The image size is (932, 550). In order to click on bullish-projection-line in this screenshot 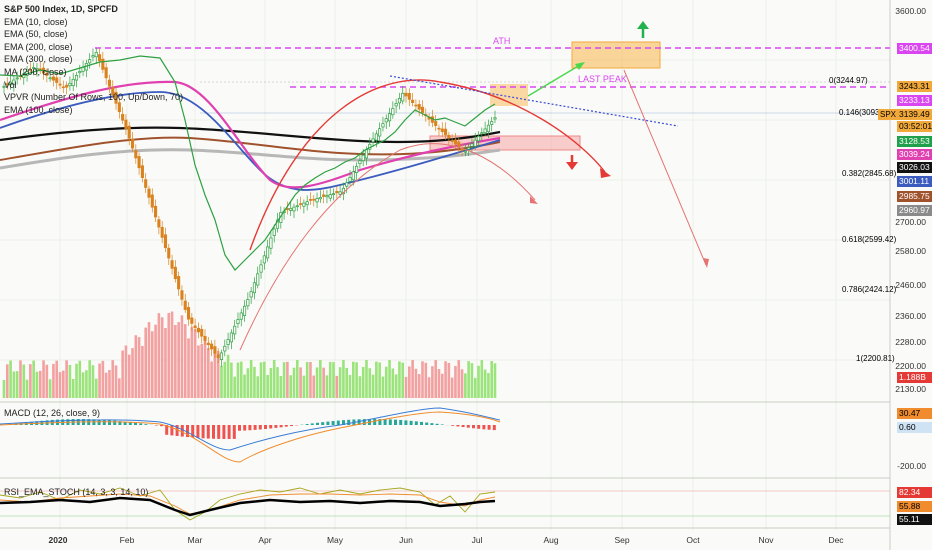, I will do `click(554, 80)`.